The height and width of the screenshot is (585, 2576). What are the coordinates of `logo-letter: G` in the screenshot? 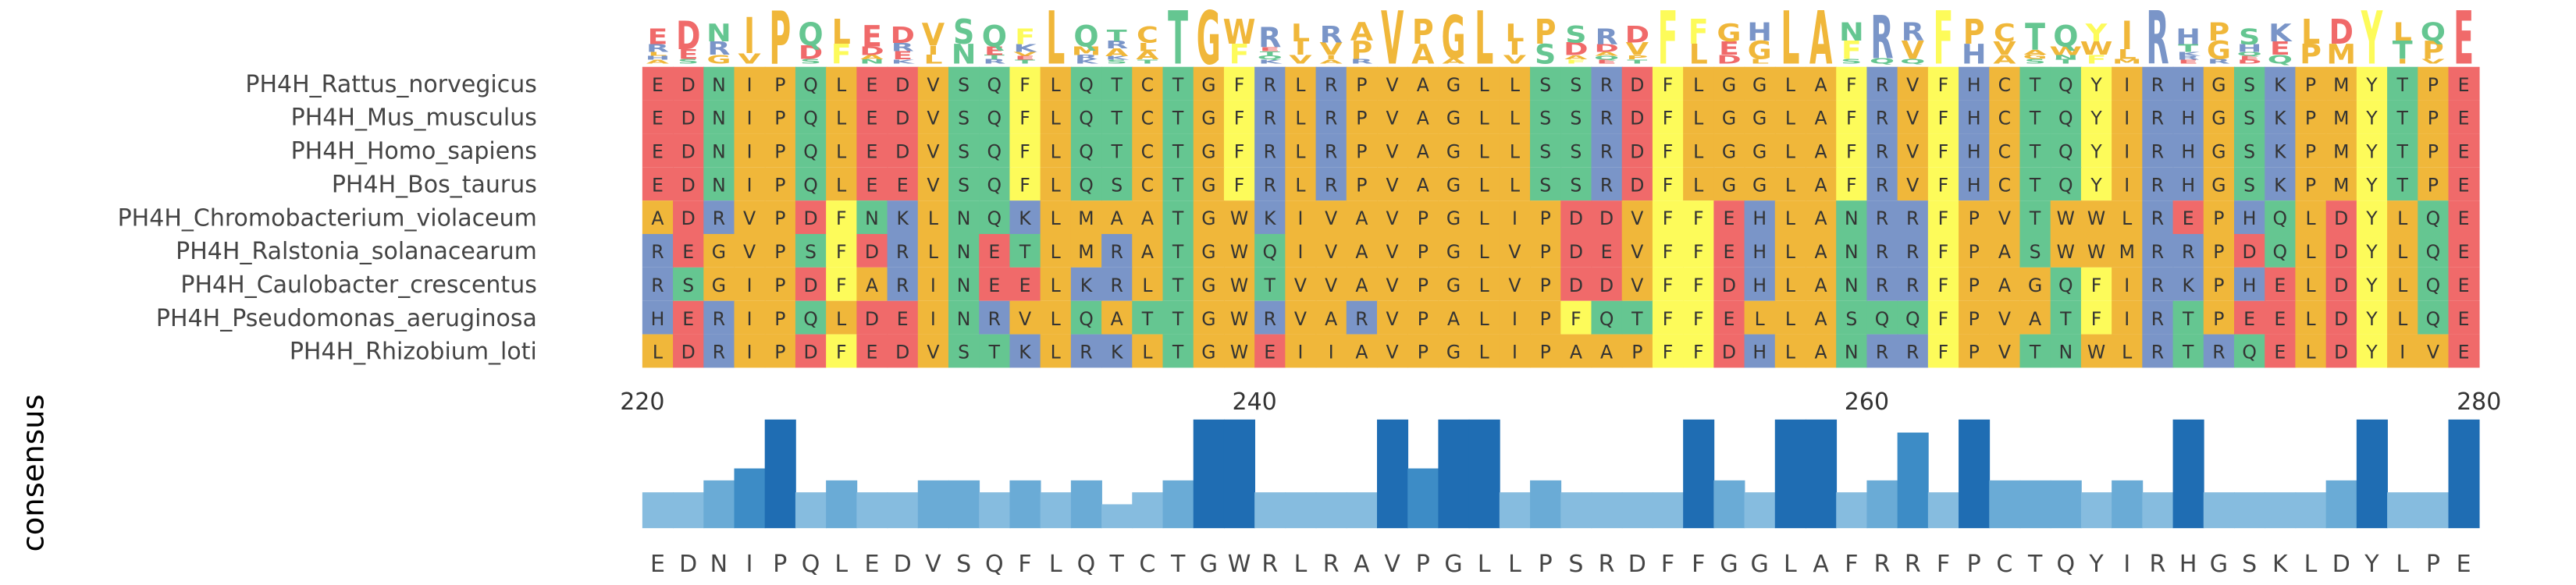 It's located at (2219, 51).